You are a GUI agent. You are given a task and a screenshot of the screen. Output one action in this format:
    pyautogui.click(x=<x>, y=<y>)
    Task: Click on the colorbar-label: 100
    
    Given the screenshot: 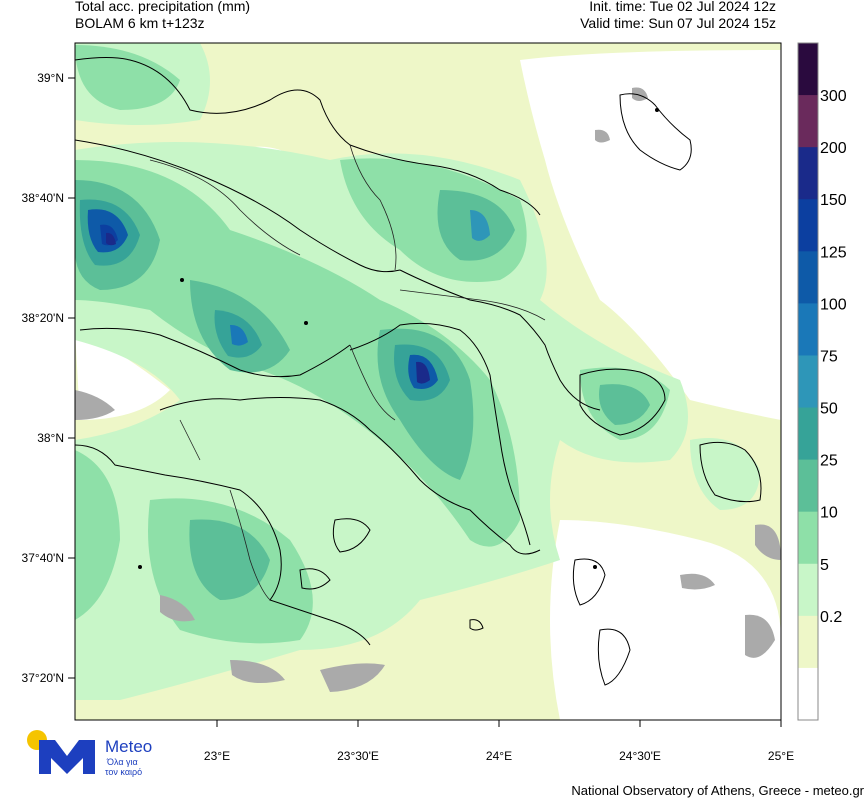 What is the action you would take?
    pyautogui.click(x=833, y=304)
    